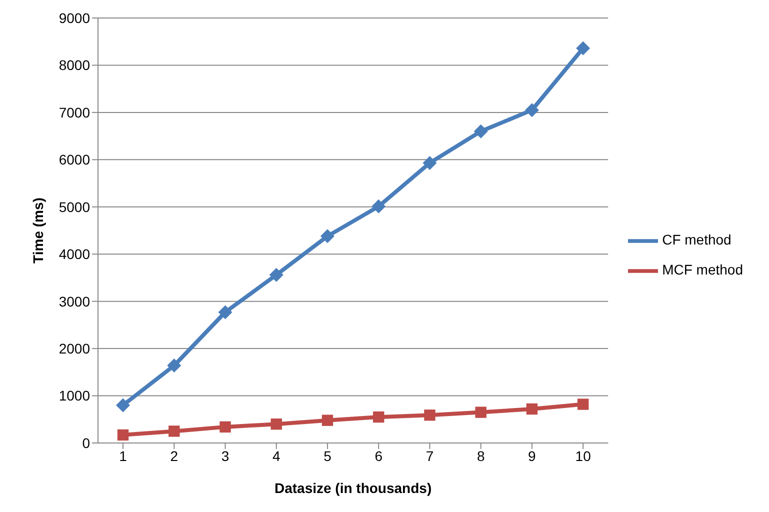 This screenshot has height=512, width=769. Describe the element at coordinates (480, 456) in the screenshot. I see `x-tick-label: 8` at that location.